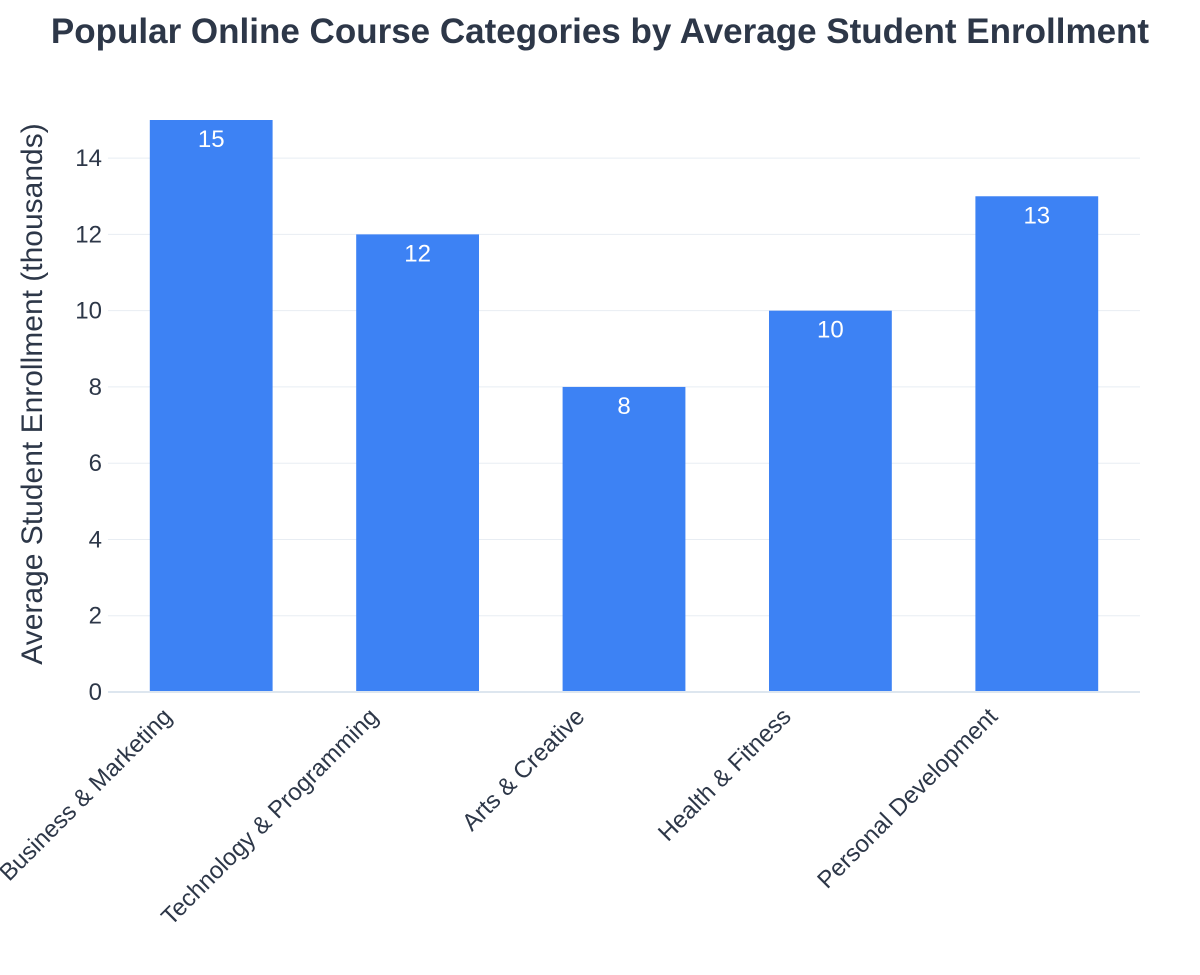 The height and width of the screenshot is (975, 1200). Describe the element at coordinates (95, 463) in the screenshot. I see `y-tick-label: 6` at that location.